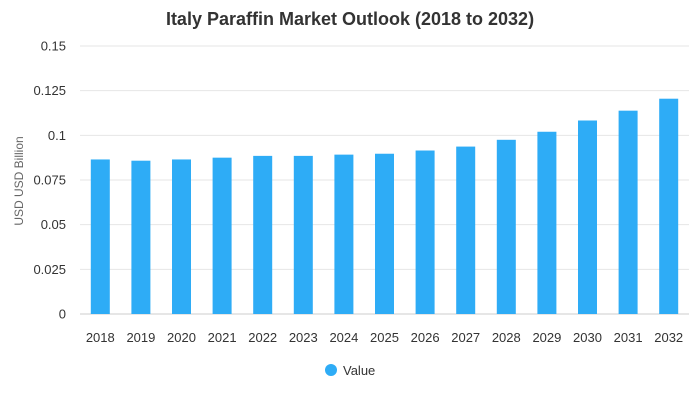  What do you see at coordinates (19, 180) in the screenshot?
I see `y-axis-title: USD USD Billion` at bounding box center [19, 180].